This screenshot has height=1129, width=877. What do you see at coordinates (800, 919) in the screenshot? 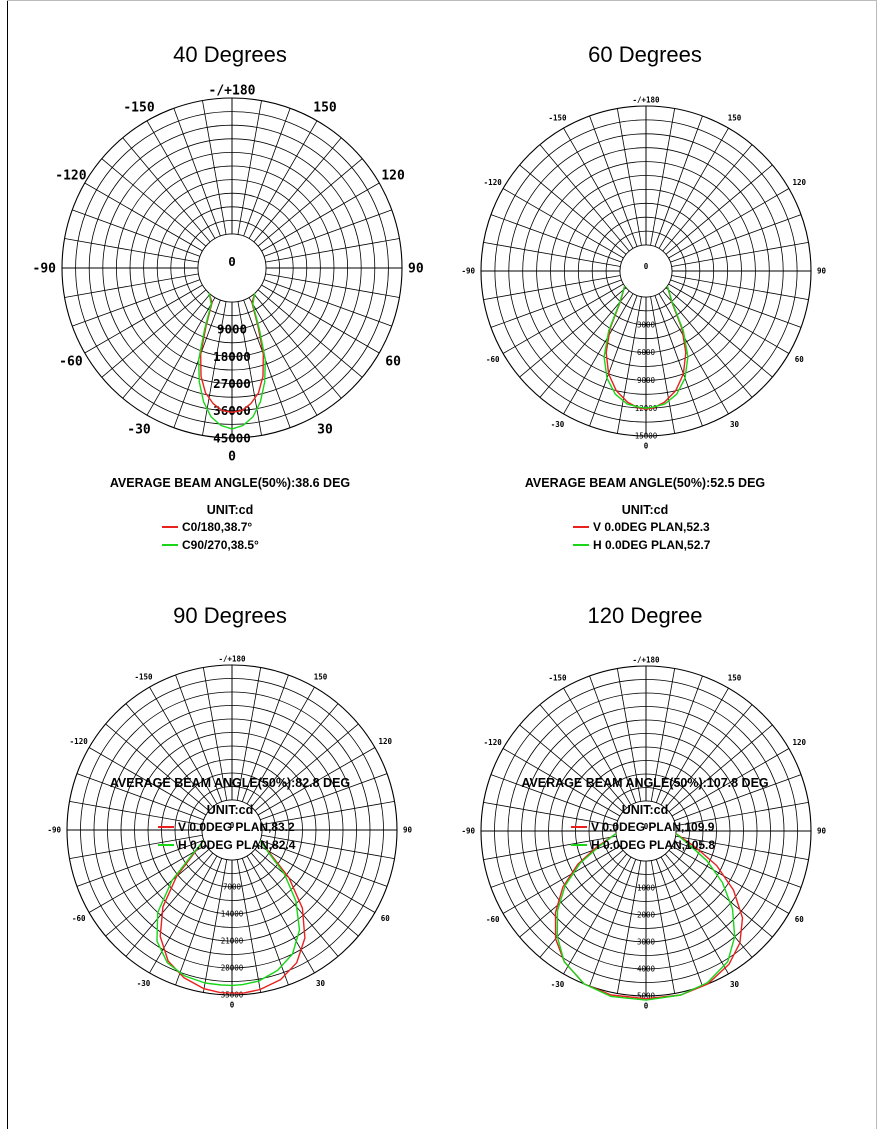
I see `angle-label: 60` at bounding box center [800, 919].